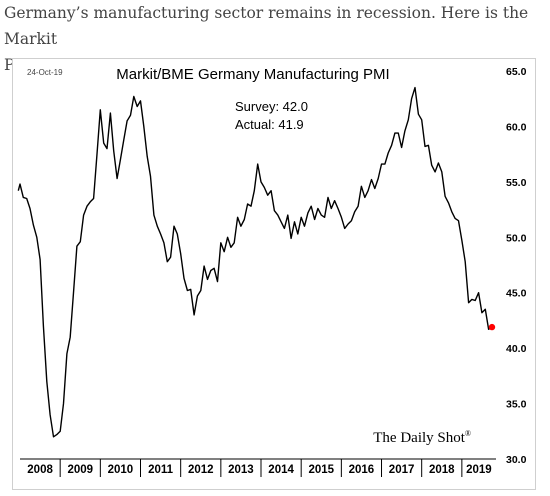 The height and width of the screenshot is (496, 550). I want to click on x-tick-label: 2012, so click(201, 470).